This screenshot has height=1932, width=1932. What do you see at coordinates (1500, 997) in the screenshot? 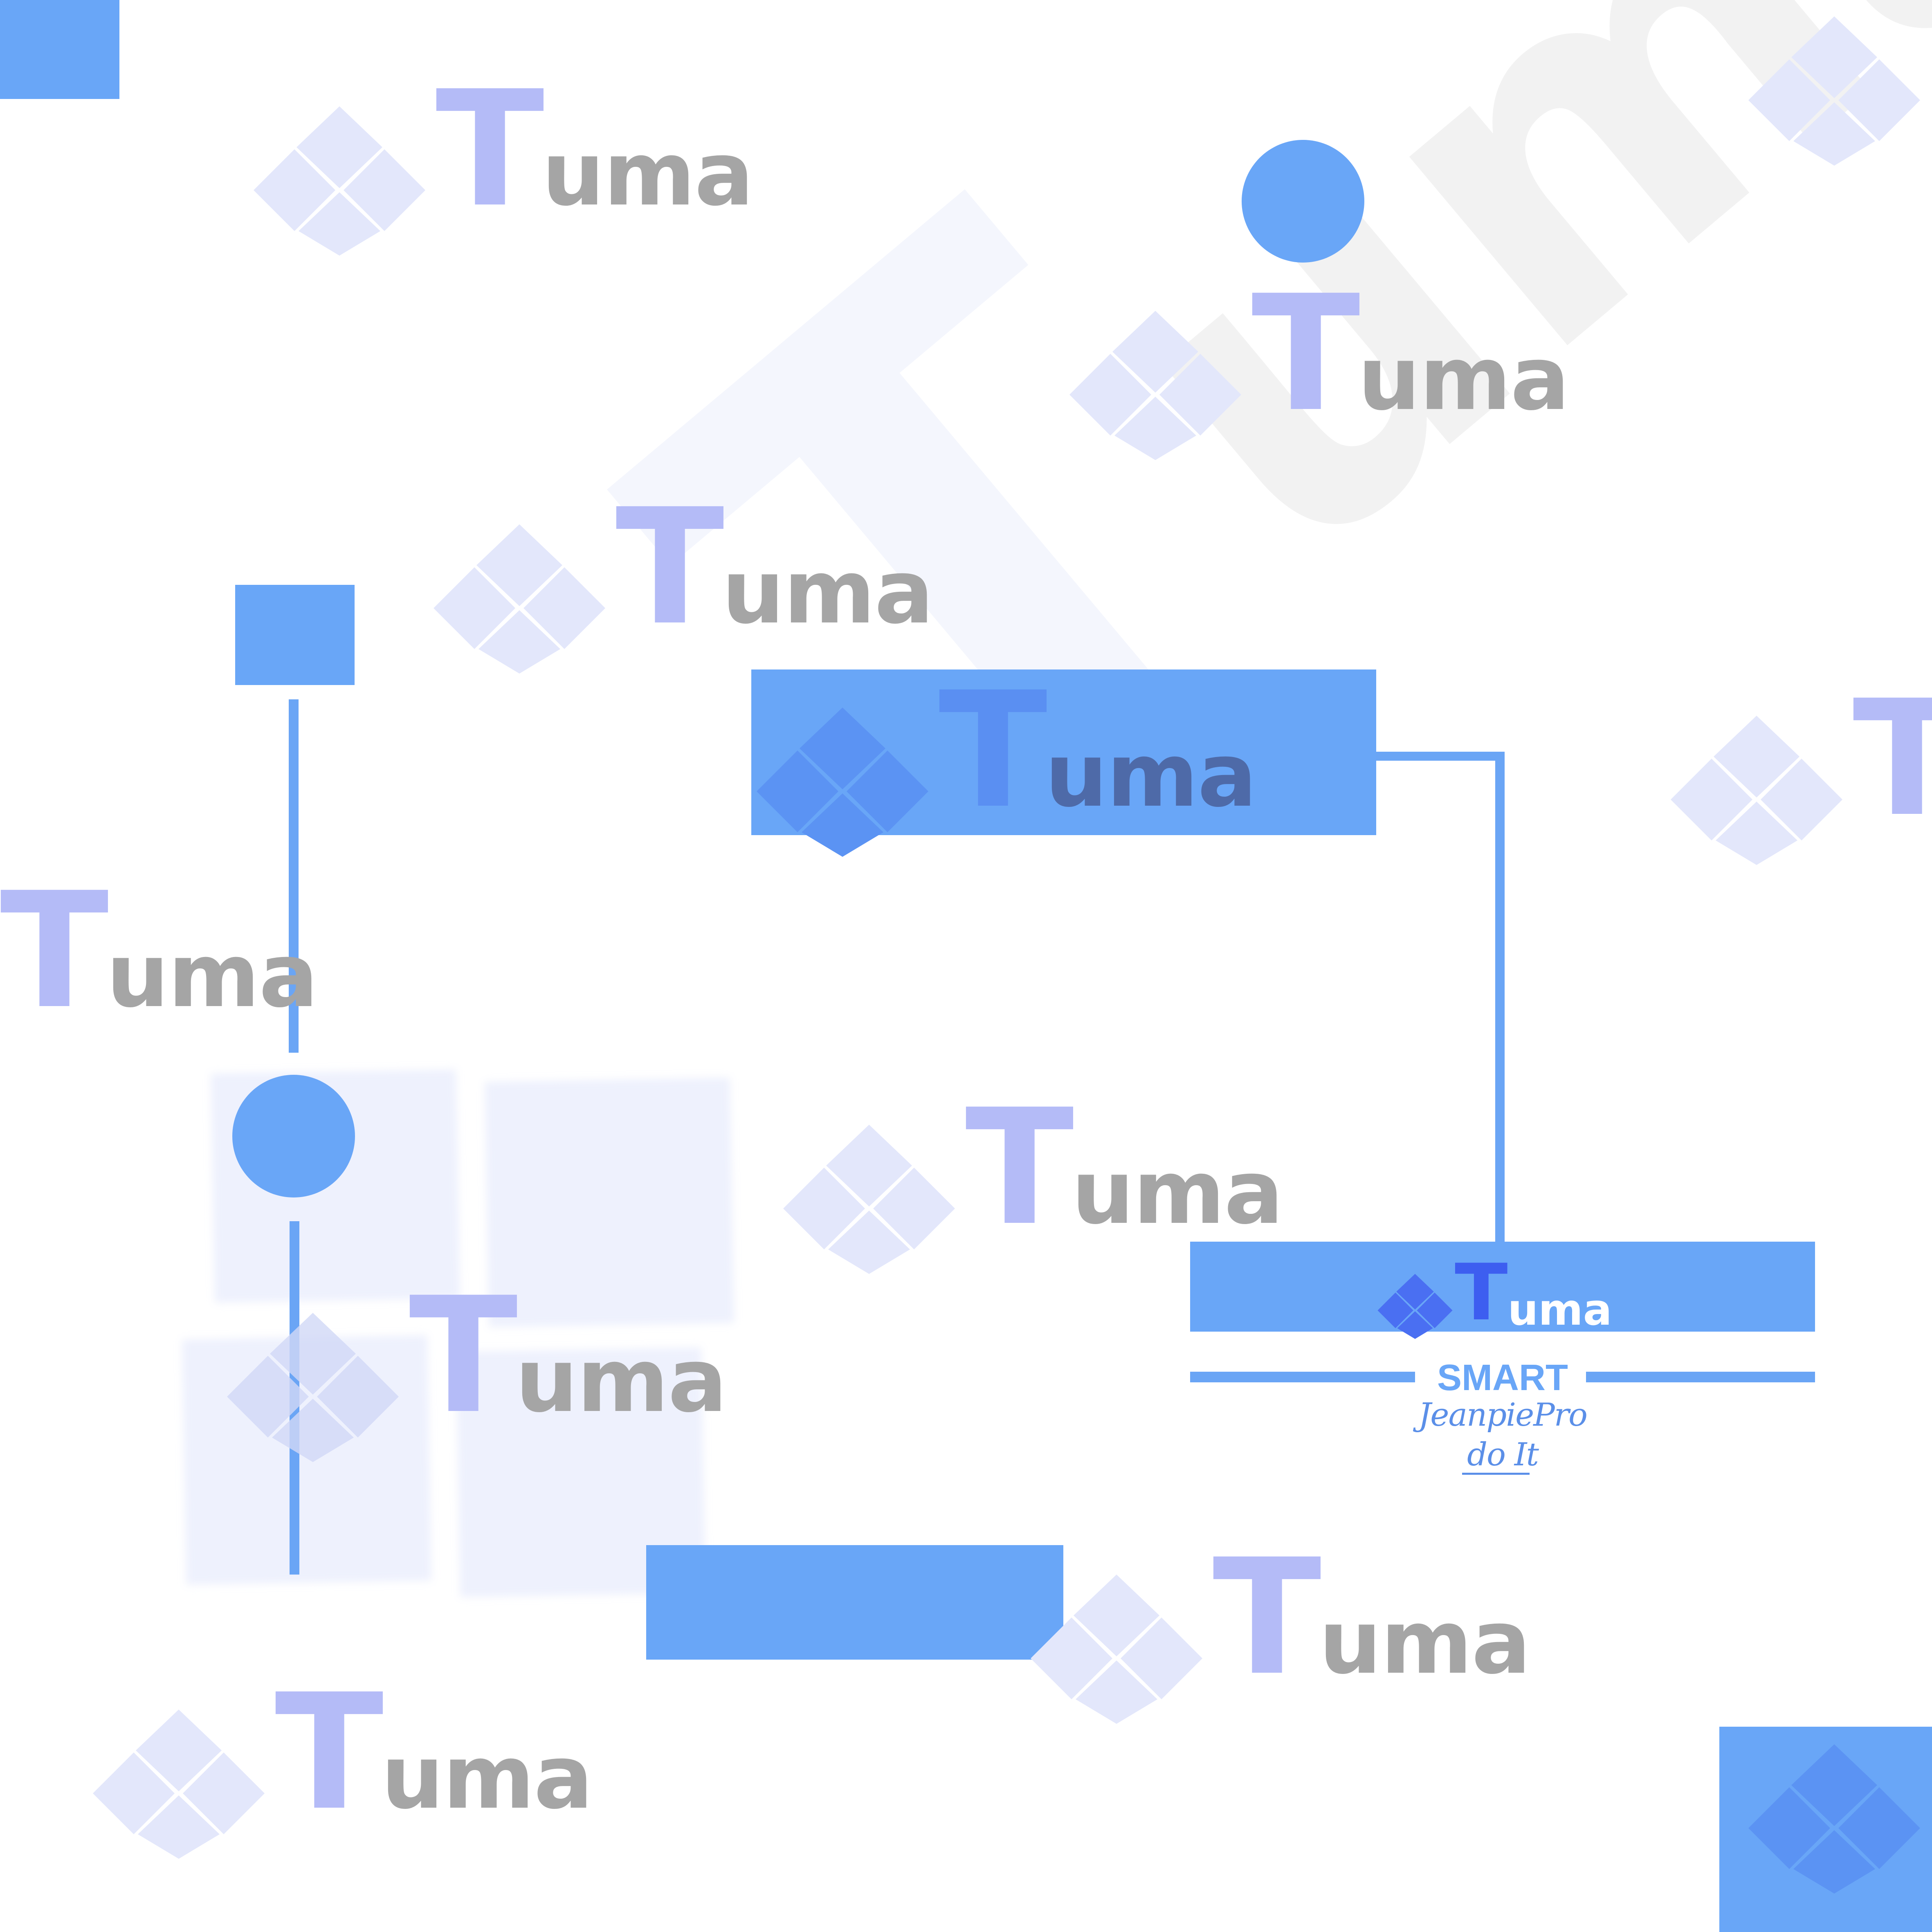
I see `connector-right-vertical` at bounding box center [1500, 997].